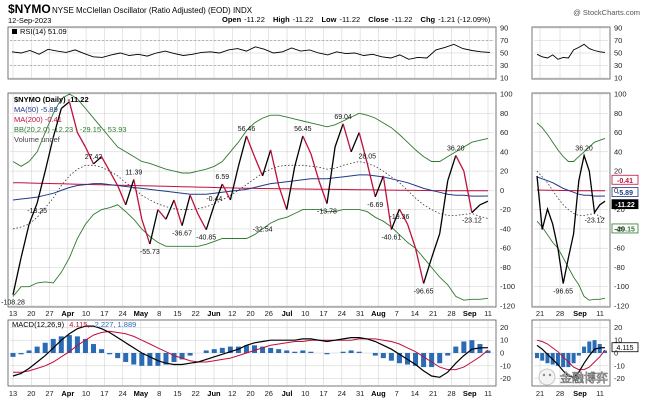  What do you see at coordinates (415, 313) in the screenshot?
I see `x-tick-label: 14` at bounding box center [415, 313].